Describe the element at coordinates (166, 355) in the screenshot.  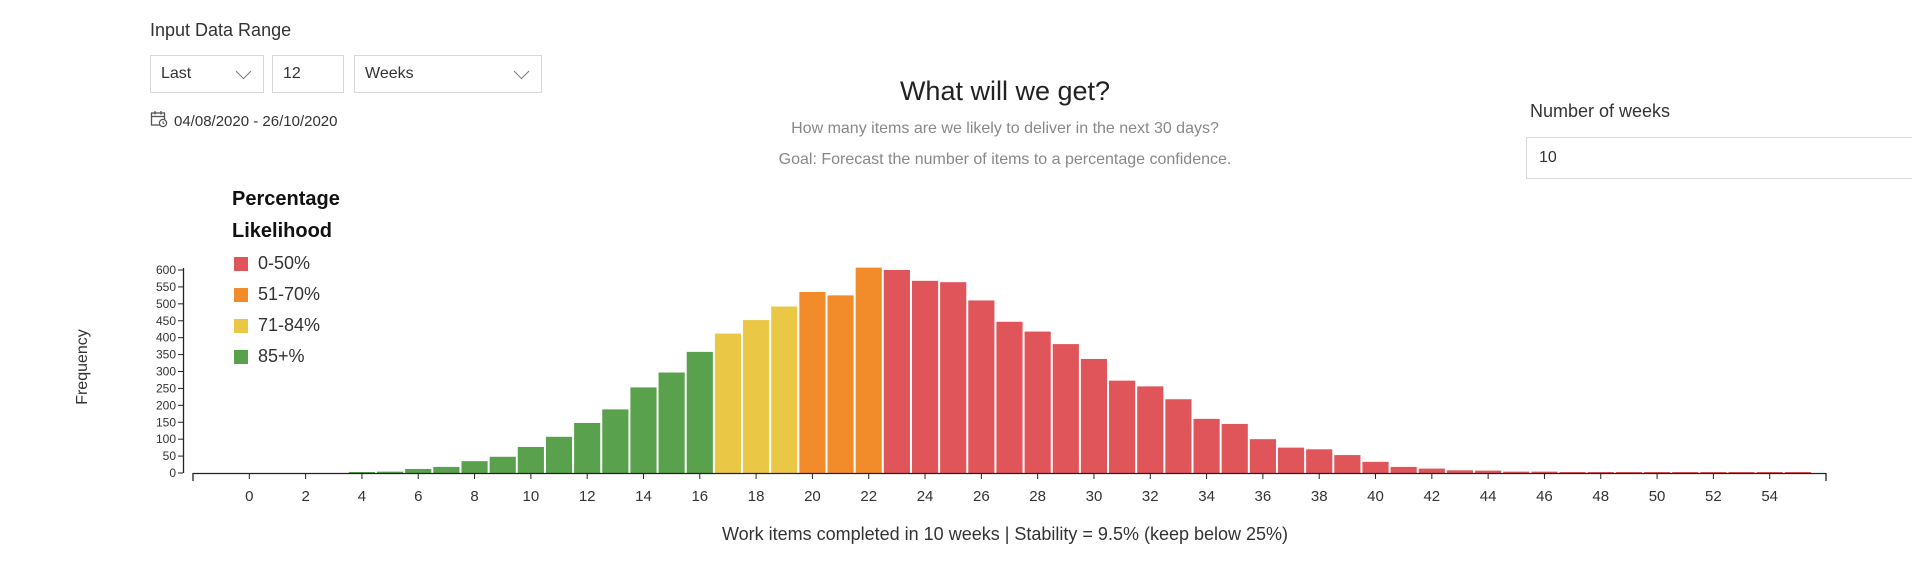
I see `y-tick-label: 350` at that location.